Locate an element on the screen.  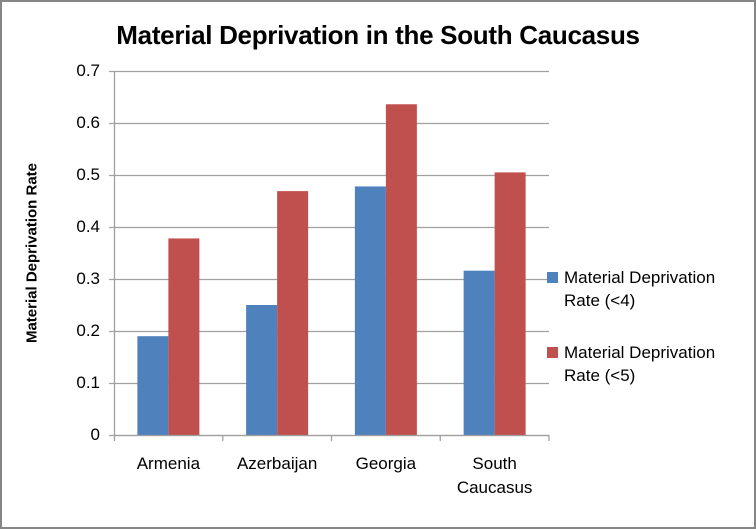
y-tick-label: 0.6 is located at coordinates (88, 122).